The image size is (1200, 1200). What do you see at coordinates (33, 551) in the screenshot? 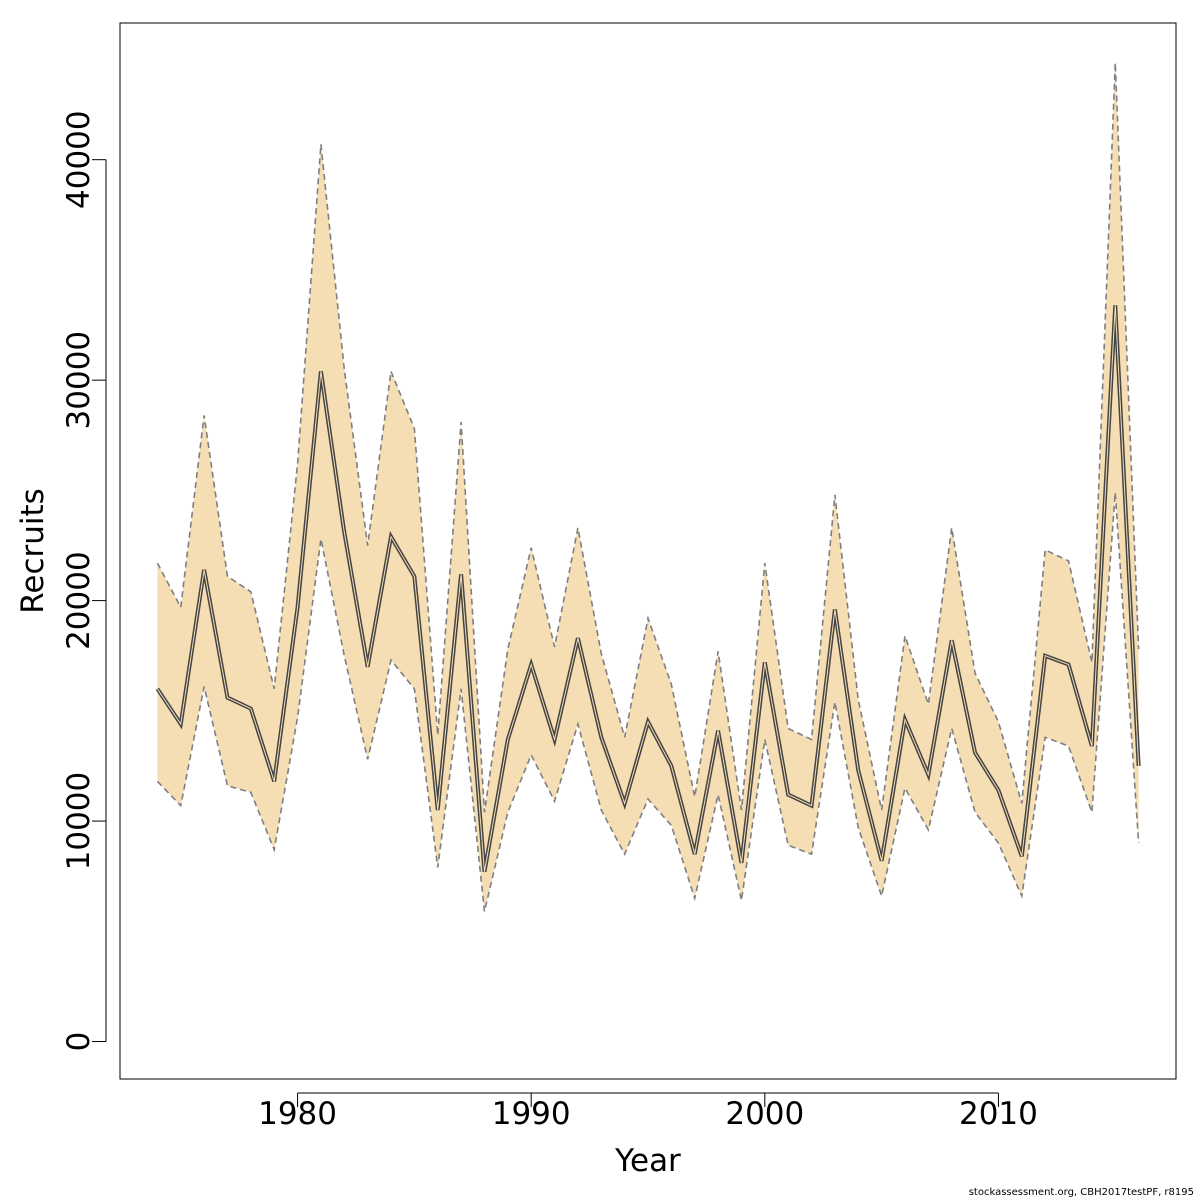
I see `y-axis-title: Recruits` at bounding box center [33, 551].